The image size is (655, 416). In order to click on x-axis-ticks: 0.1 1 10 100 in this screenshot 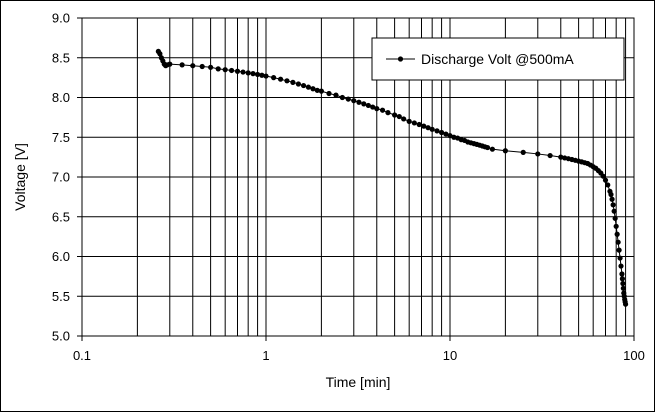, I will do `click(359, 349)`.